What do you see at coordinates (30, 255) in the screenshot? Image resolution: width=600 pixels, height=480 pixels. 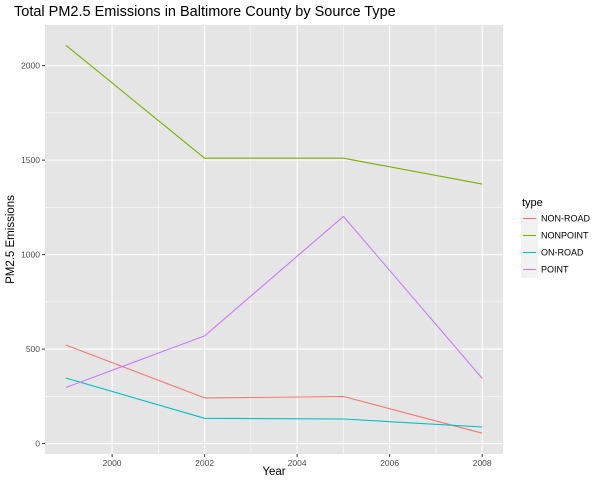 I see `y-tick-label: 1000` at bounding box center [30, 255].